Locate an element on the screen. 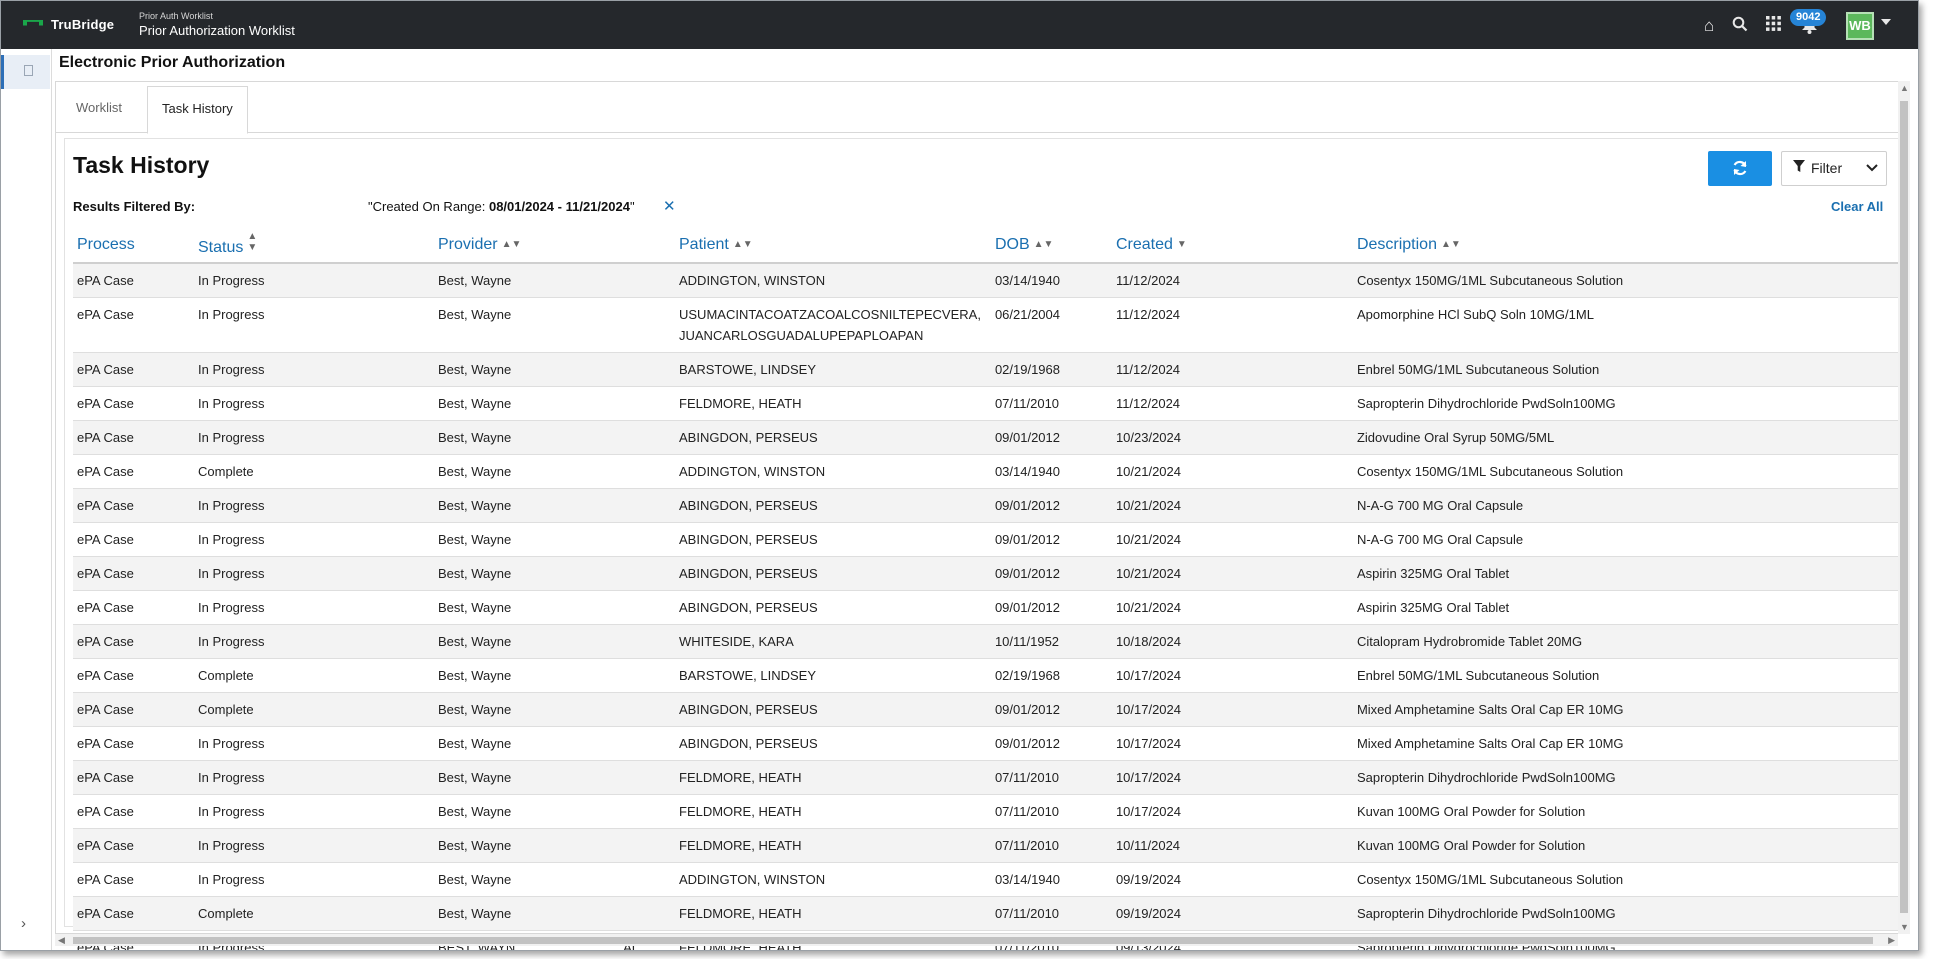 The image size is (1933, 959). search-icon is located at coordinates (1740, 26).